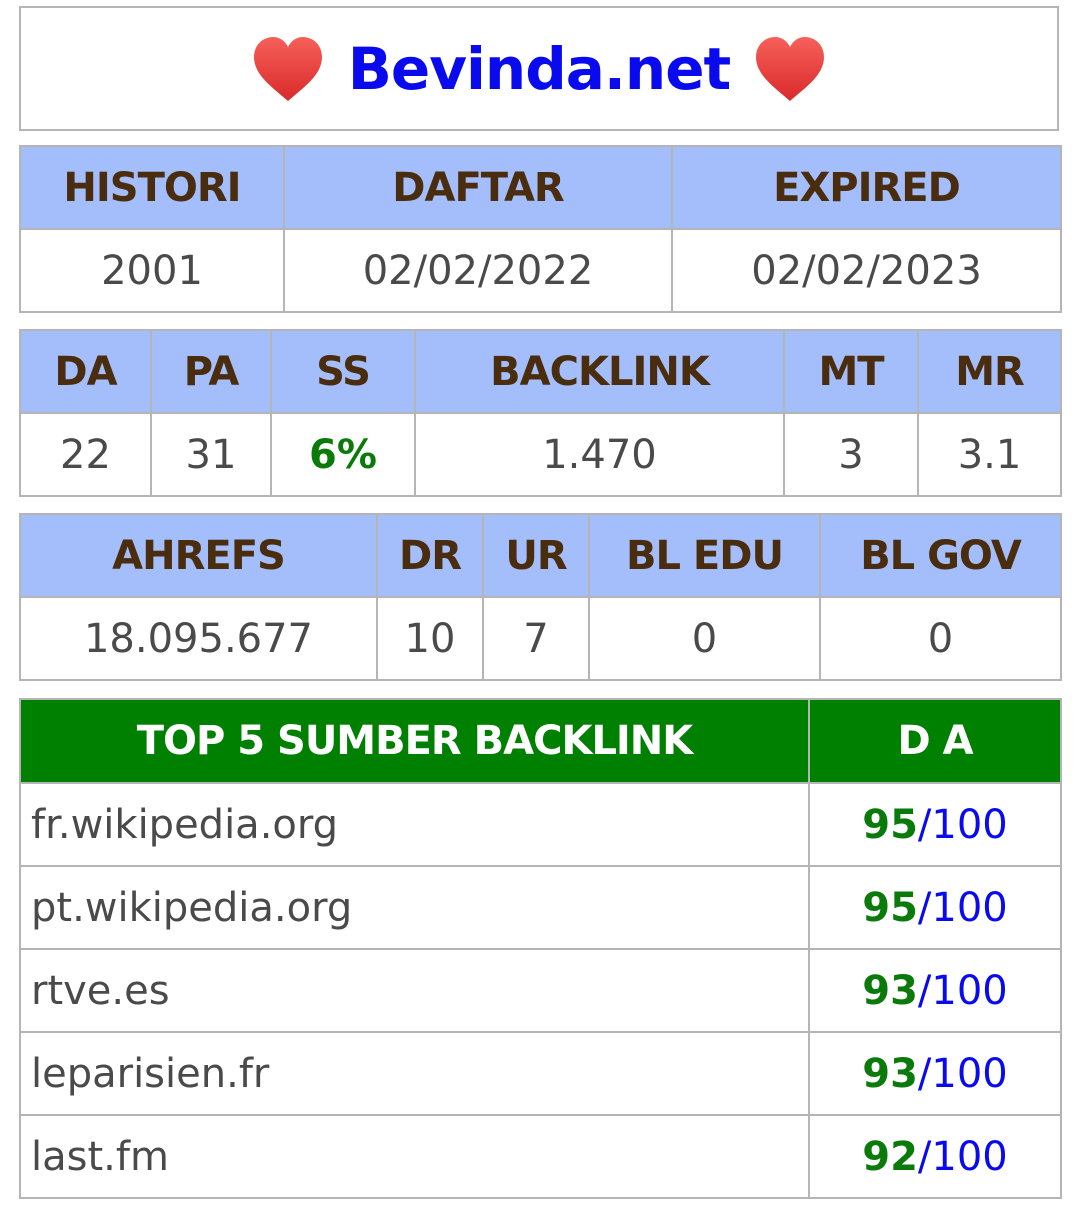 The width and height of the screenshot is (1074, 1216). What do you see at coordinates (414, 824) in the screenshot?
I see `backlink-domain: fr.wikipedia.org` at bounding box center [414, 824].